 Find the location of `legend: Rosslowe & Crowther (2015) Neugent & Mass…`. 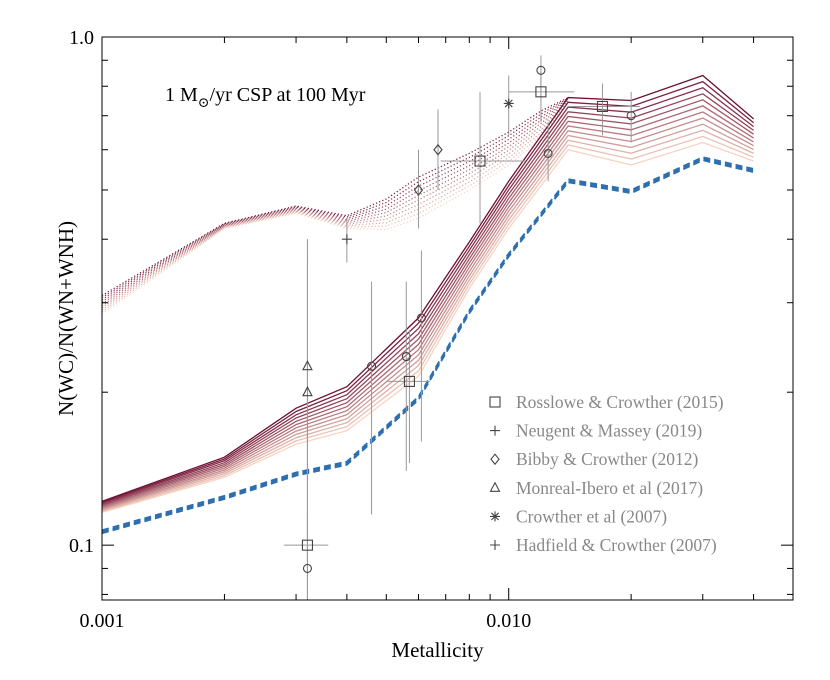

legend: Rosslowe & Crowther (2015) Neugent & Mass… is located at coordinates (606, 473).